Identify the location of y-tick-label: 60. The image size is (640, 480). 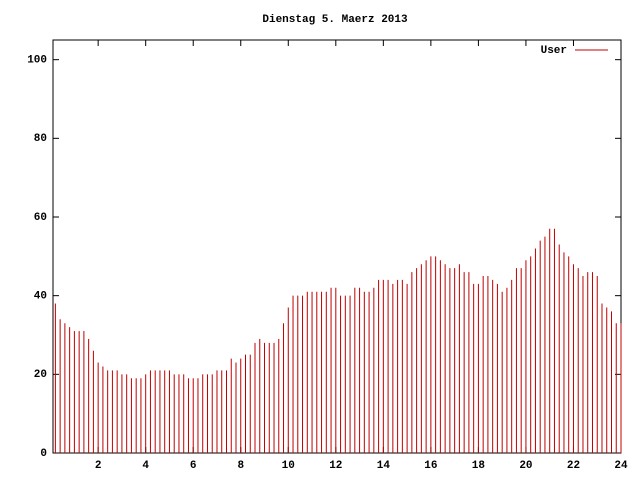
(40, 218).